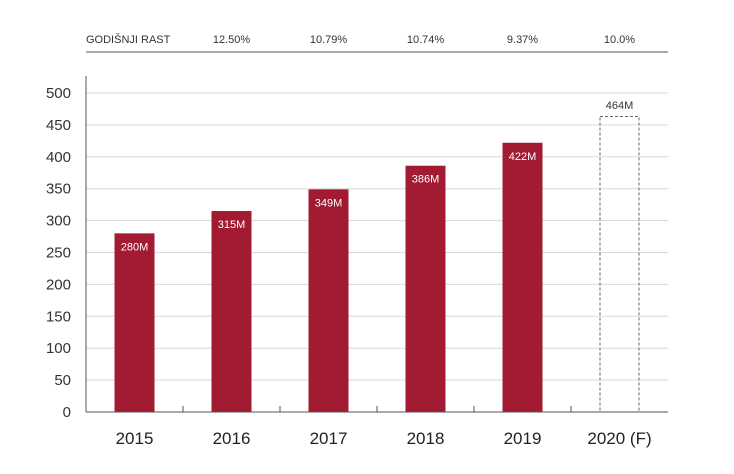 This screenshot has width=734, height=474. I want to click on bar-data-label: 464M, so click(620, 106).